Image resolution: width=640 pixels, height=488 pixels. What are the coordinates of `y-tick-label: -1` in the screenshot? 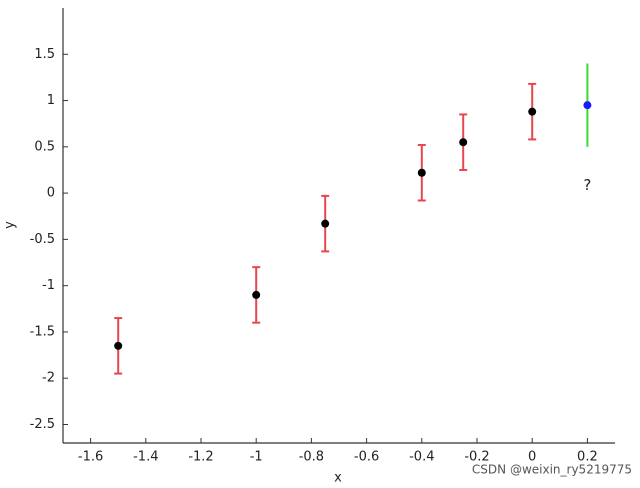 It's located at (48, 285).